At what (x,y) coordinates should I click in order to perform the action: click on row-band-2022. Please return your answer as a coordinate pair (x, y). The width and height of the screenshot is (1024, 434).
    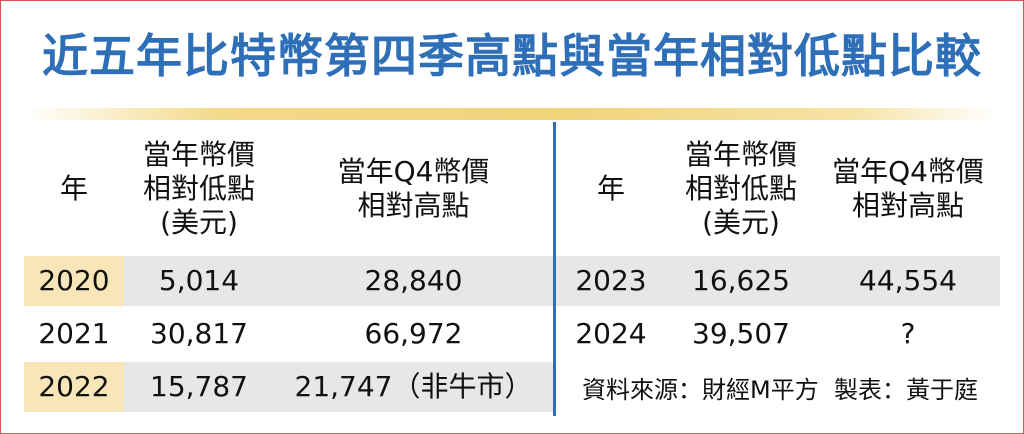
    Looking at the image, I should click on (338, 387).